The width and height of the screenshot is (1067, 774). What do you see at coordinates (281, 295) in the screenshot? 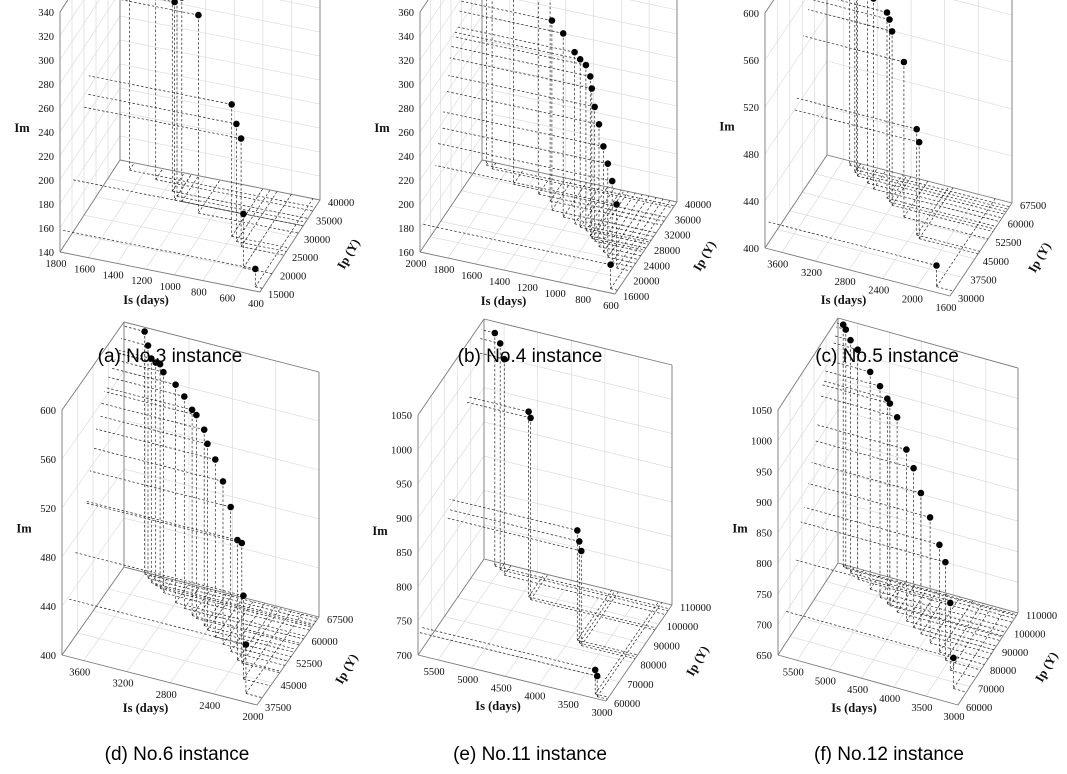
I see `y-tick-label: 15000` at bounding box center [281, 295].